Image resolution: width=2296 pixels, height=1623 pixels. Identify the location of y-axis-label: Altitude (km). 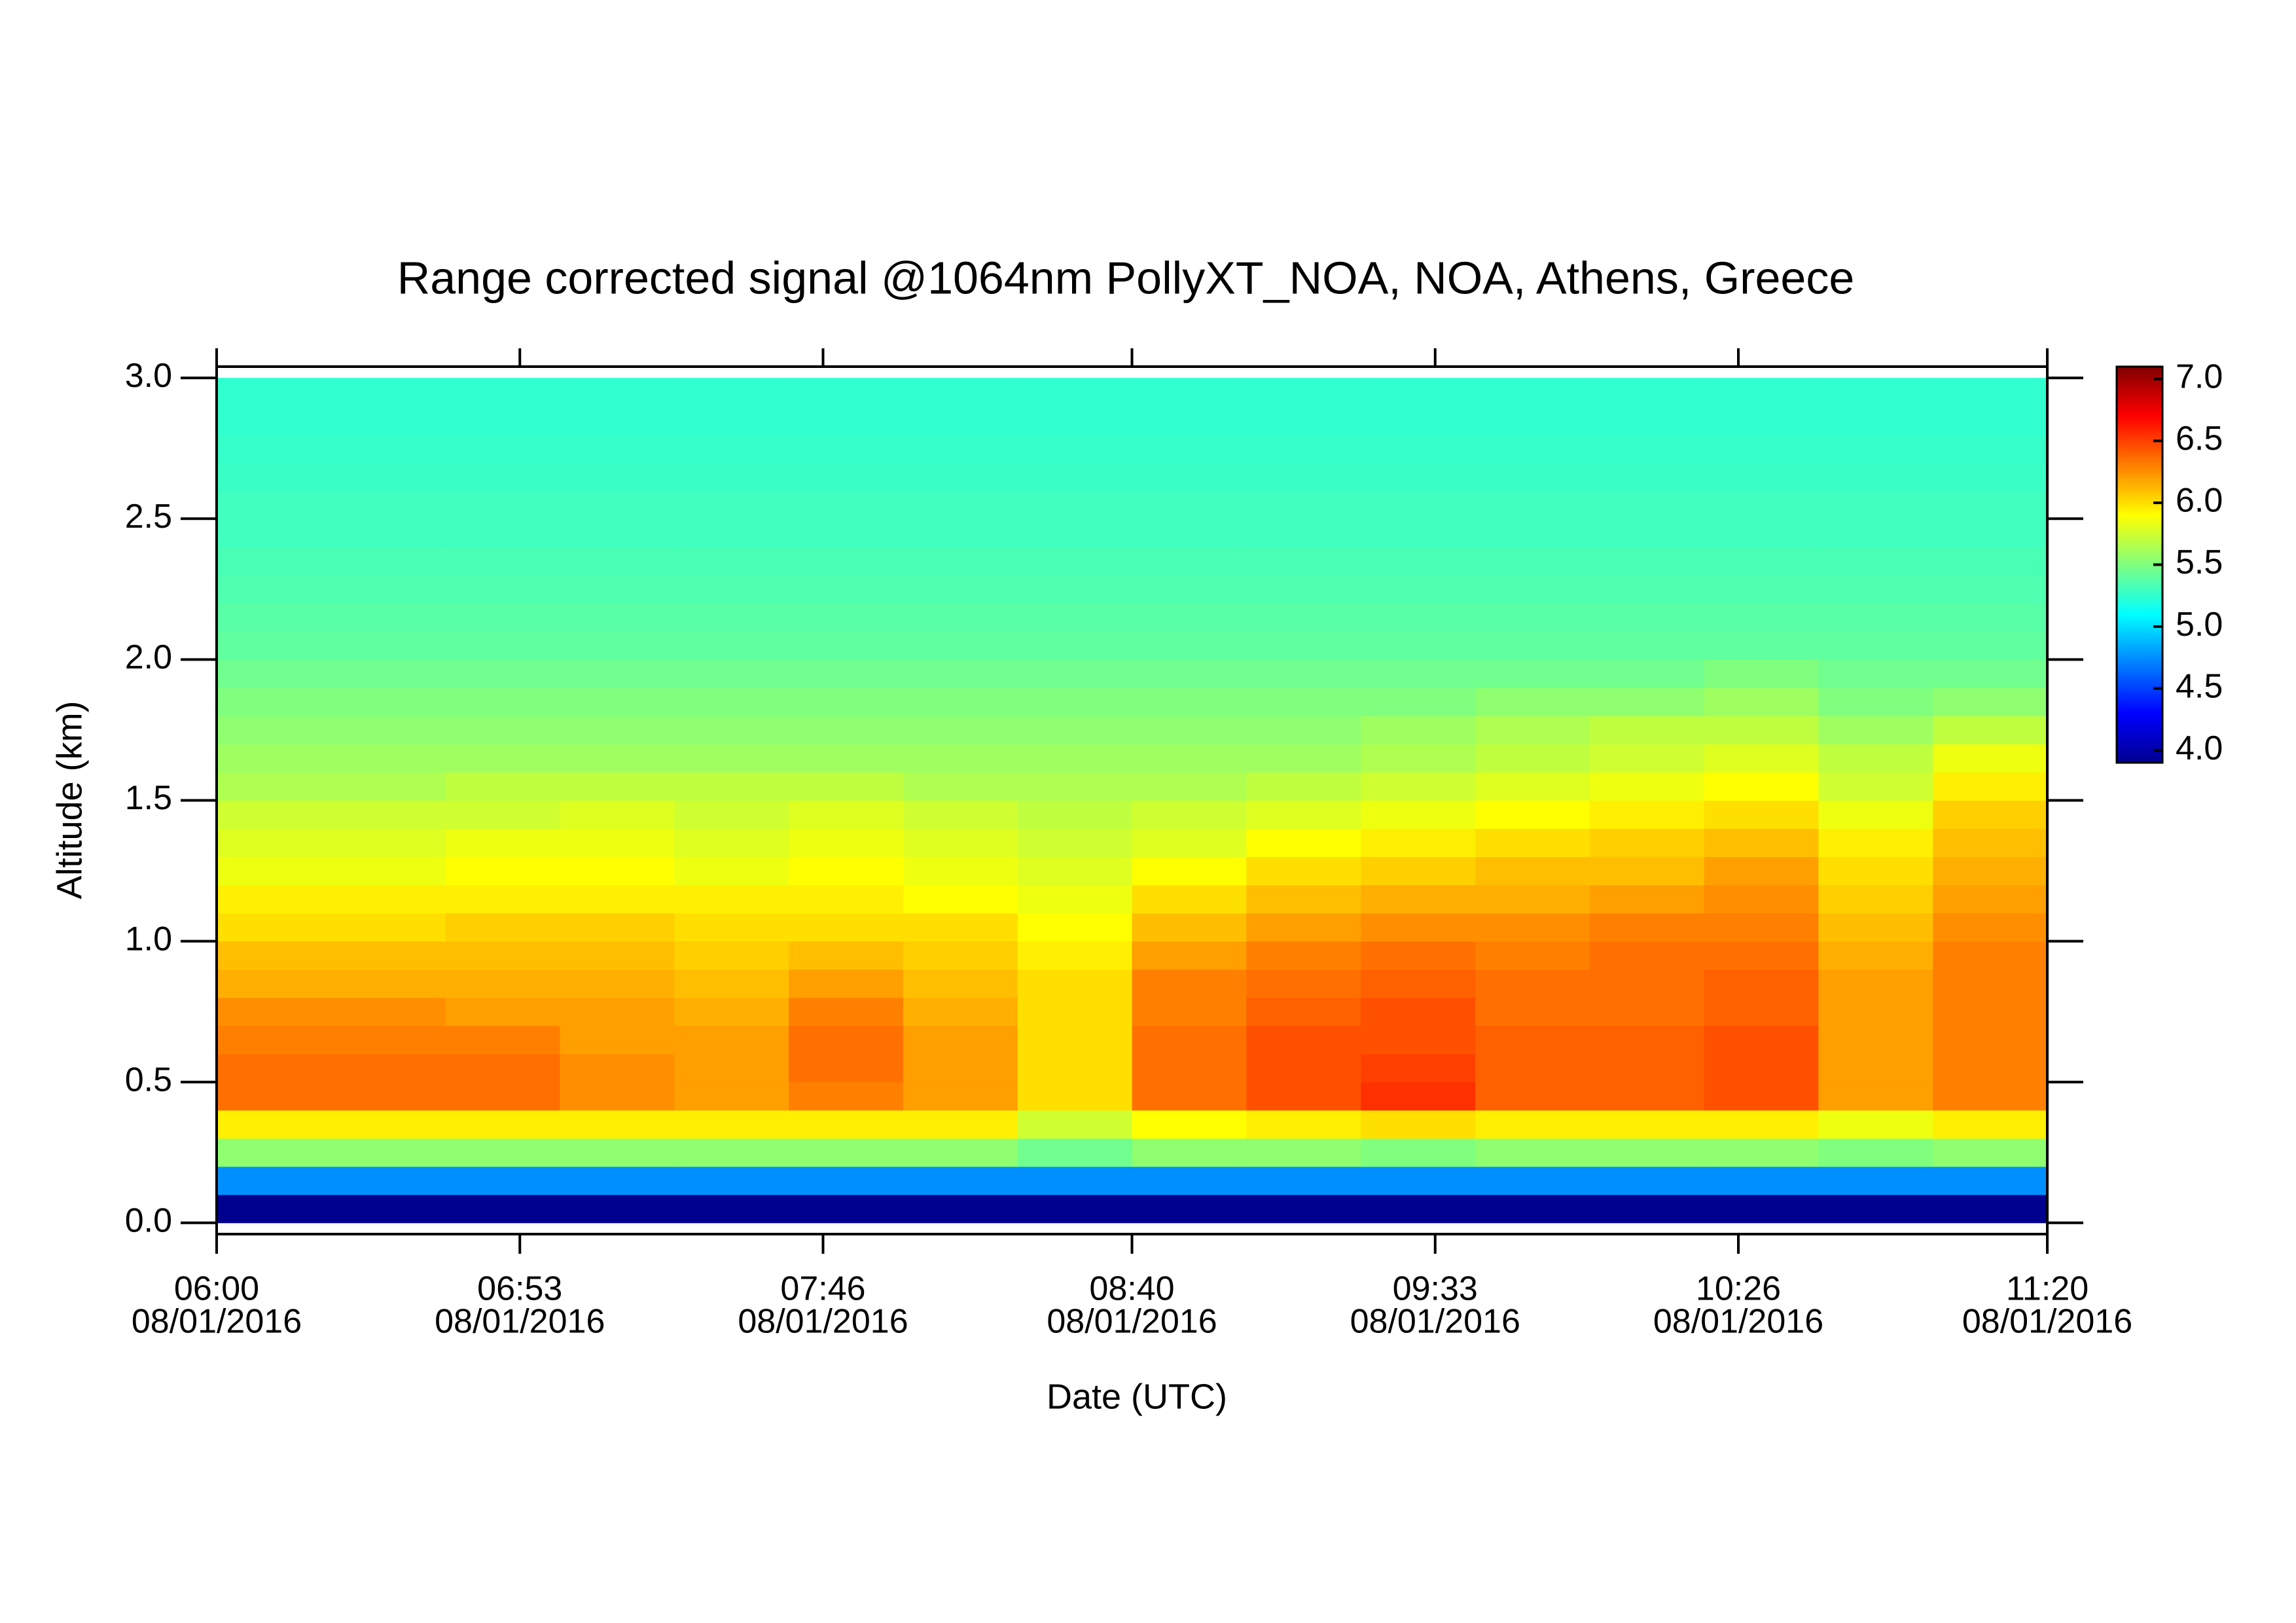
(69, 800).